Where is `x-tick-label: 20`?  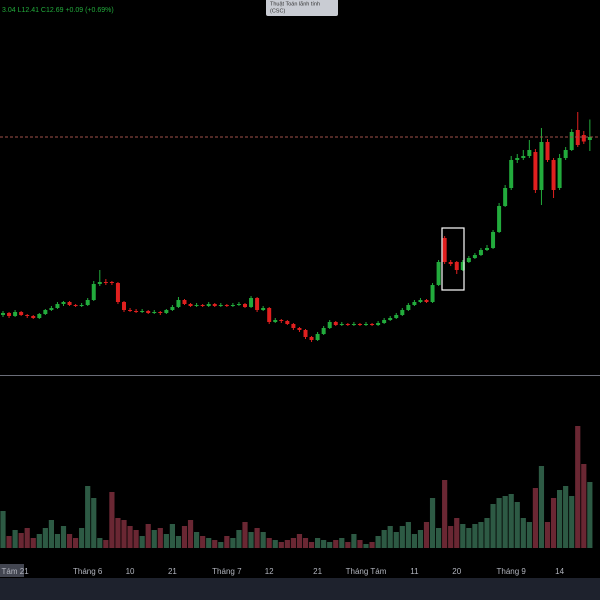
x-tick-label: 20 is located at coordinates (456, 571).